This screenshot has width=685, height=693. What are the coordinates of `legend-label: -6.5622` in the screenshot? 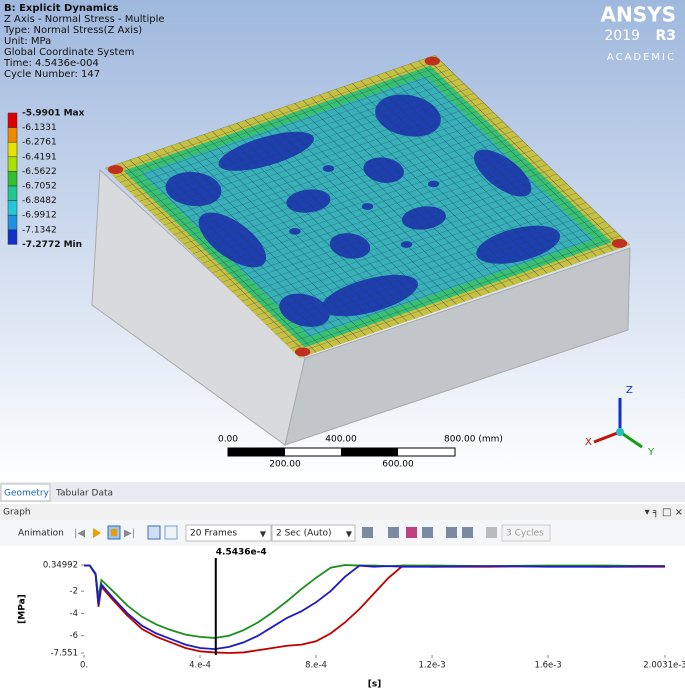 It's located at (39, 172).